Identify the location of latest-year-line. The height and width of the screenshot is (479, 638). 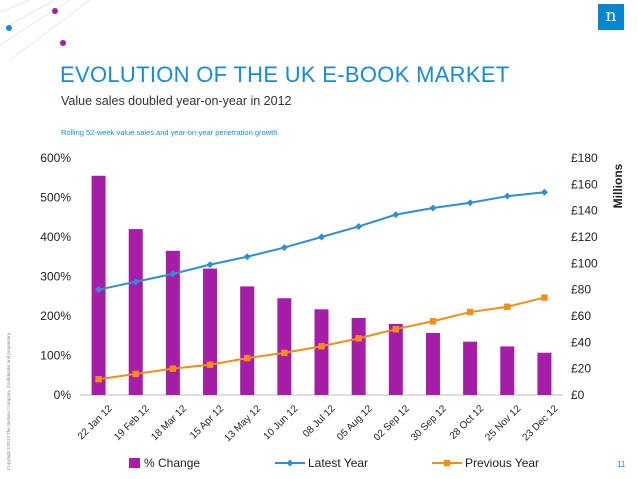
(321, 241).